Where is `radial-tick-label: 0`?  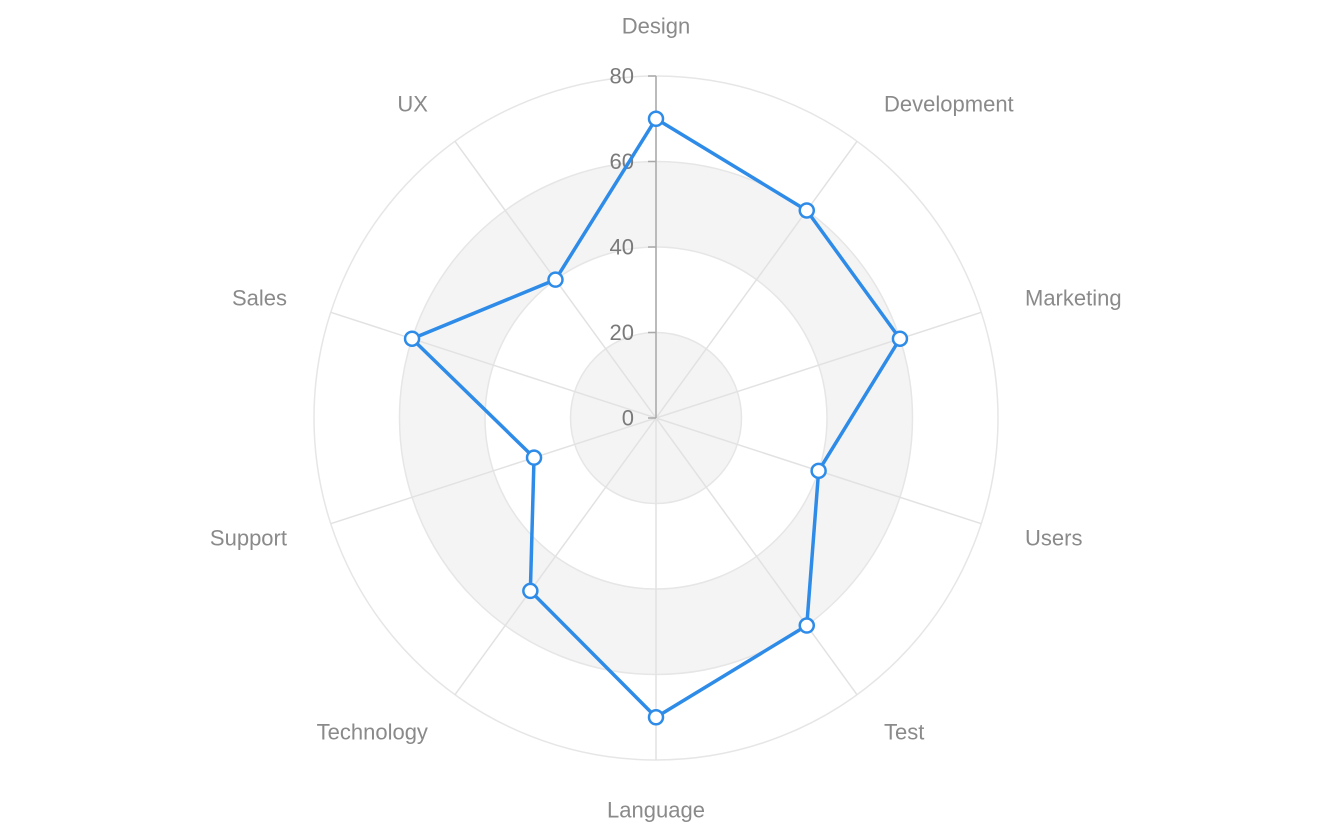 radial-tick-label: 0 is located at coordinates (628, 418).